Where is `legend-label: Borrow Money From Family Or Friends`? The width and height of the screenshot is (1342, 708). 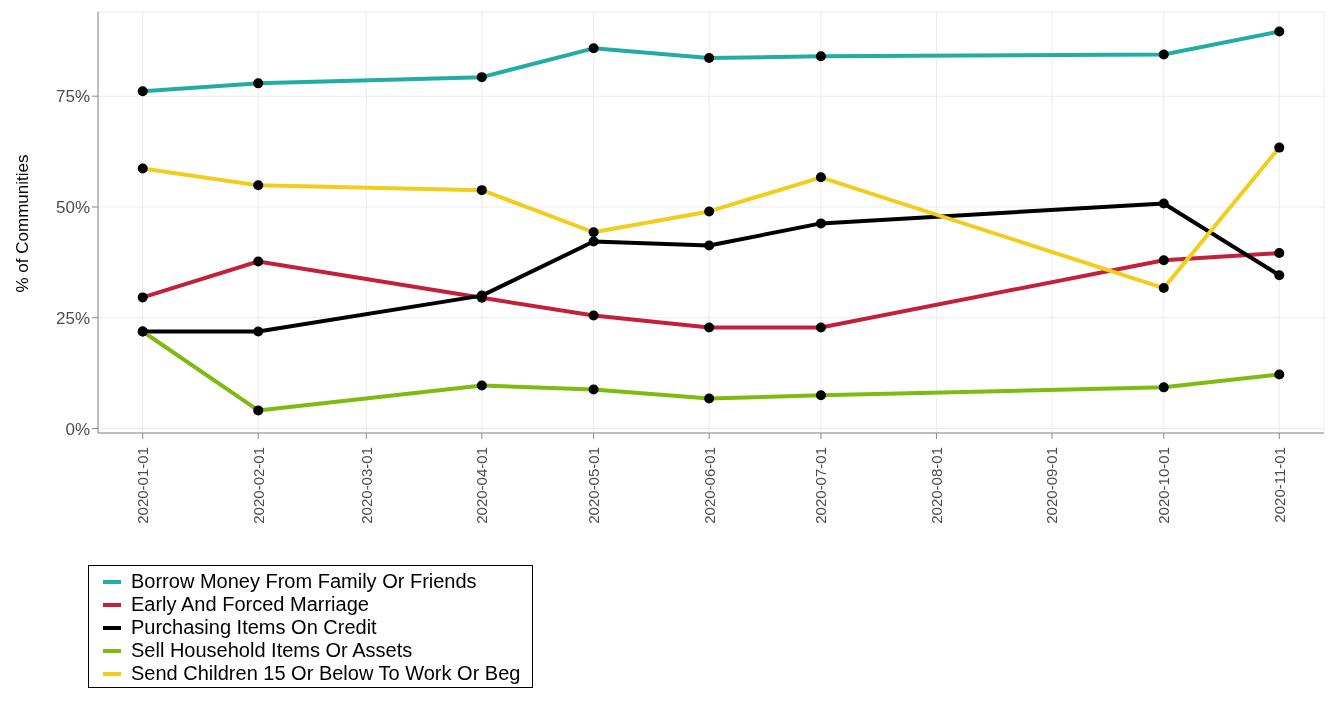 legend-label: Borrow Money From Family Or Friends is located at coordinates (304, 581).